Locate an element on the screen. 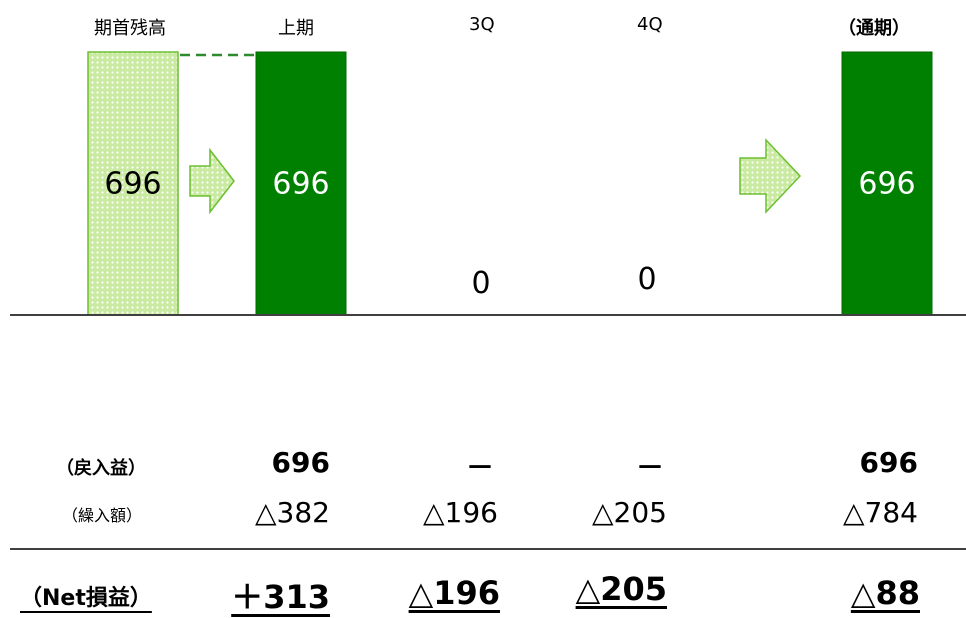  reversal-full-year: 696 is located at coordinates (888, 462).